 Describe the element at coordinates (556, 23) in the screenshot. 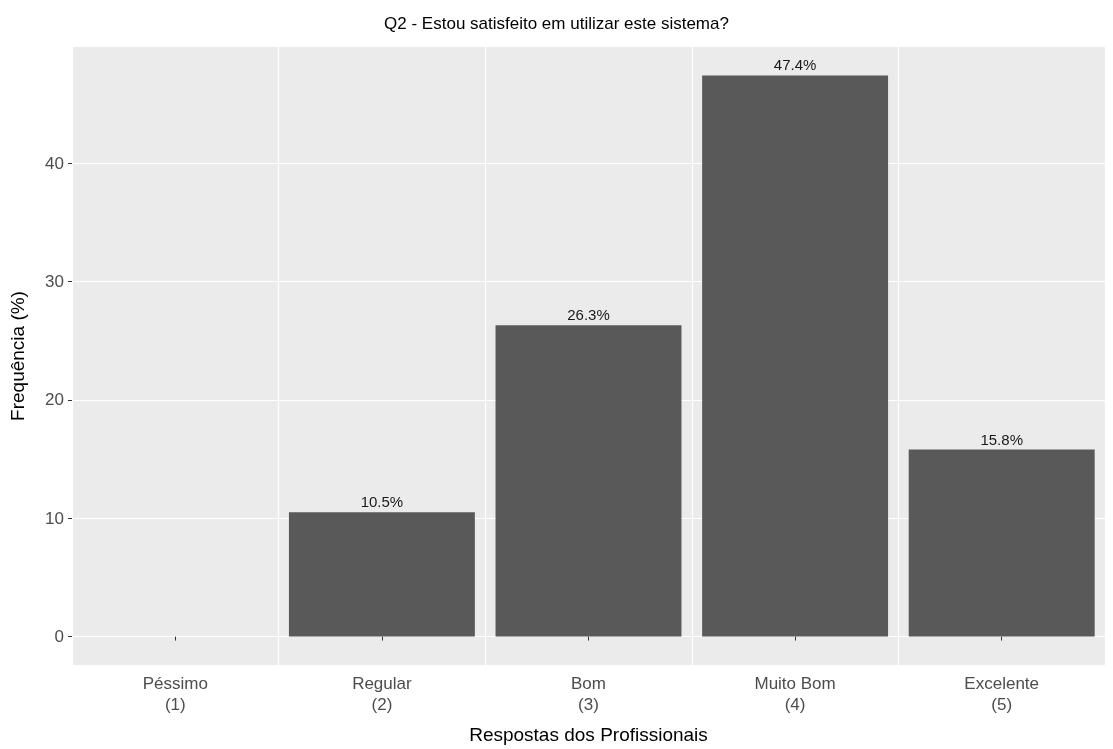

I see `chart-title: Q2 - Estou satisfeito em utilizar este sistema?` at that location.